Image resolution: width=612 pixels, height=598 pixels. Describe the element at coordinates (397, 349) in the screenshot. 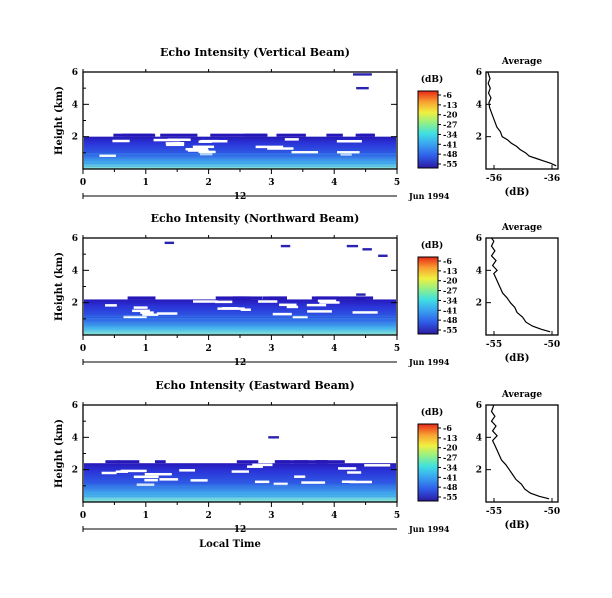

I see `x-tick-label: 5` at that location.